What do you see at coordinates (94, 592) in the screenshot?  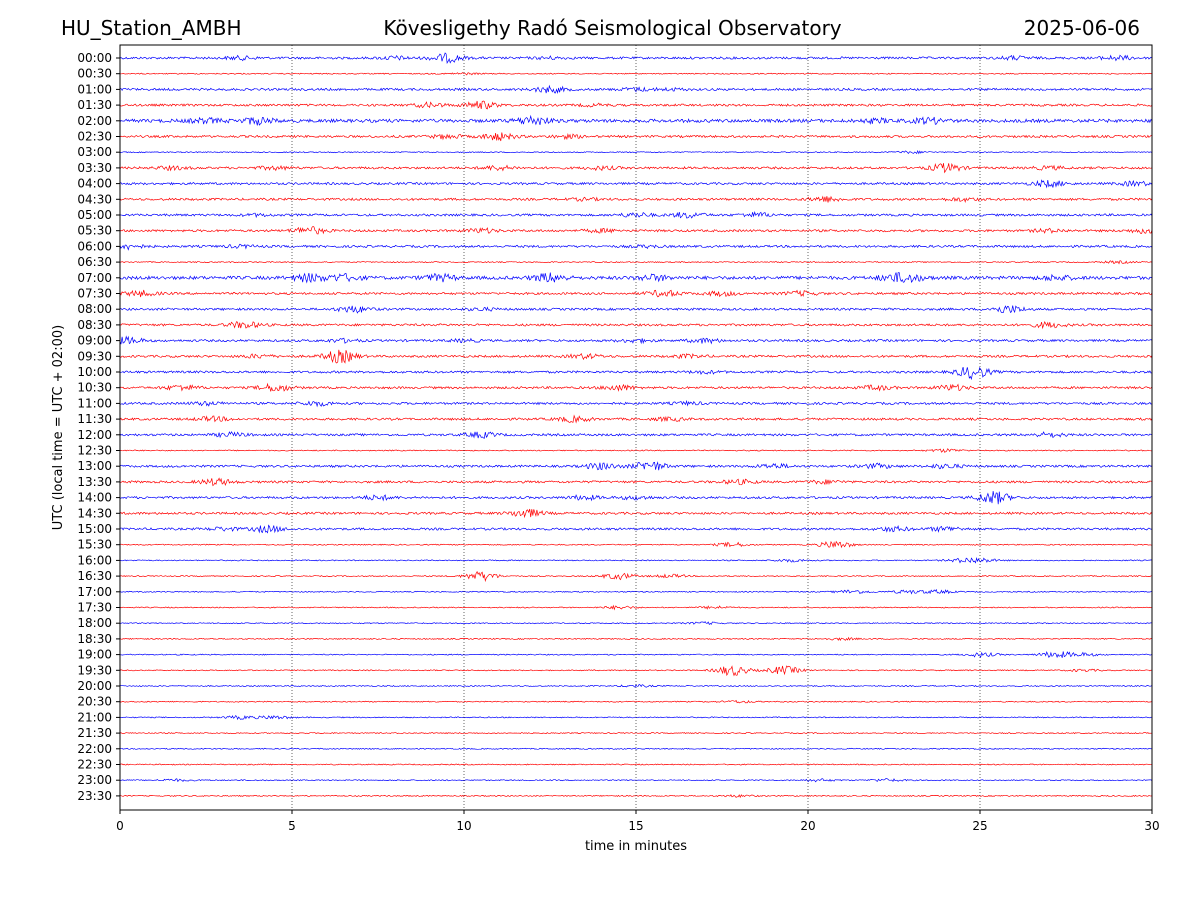 I see `y-tick-label: 17:00` at bounding box center [94, 592].